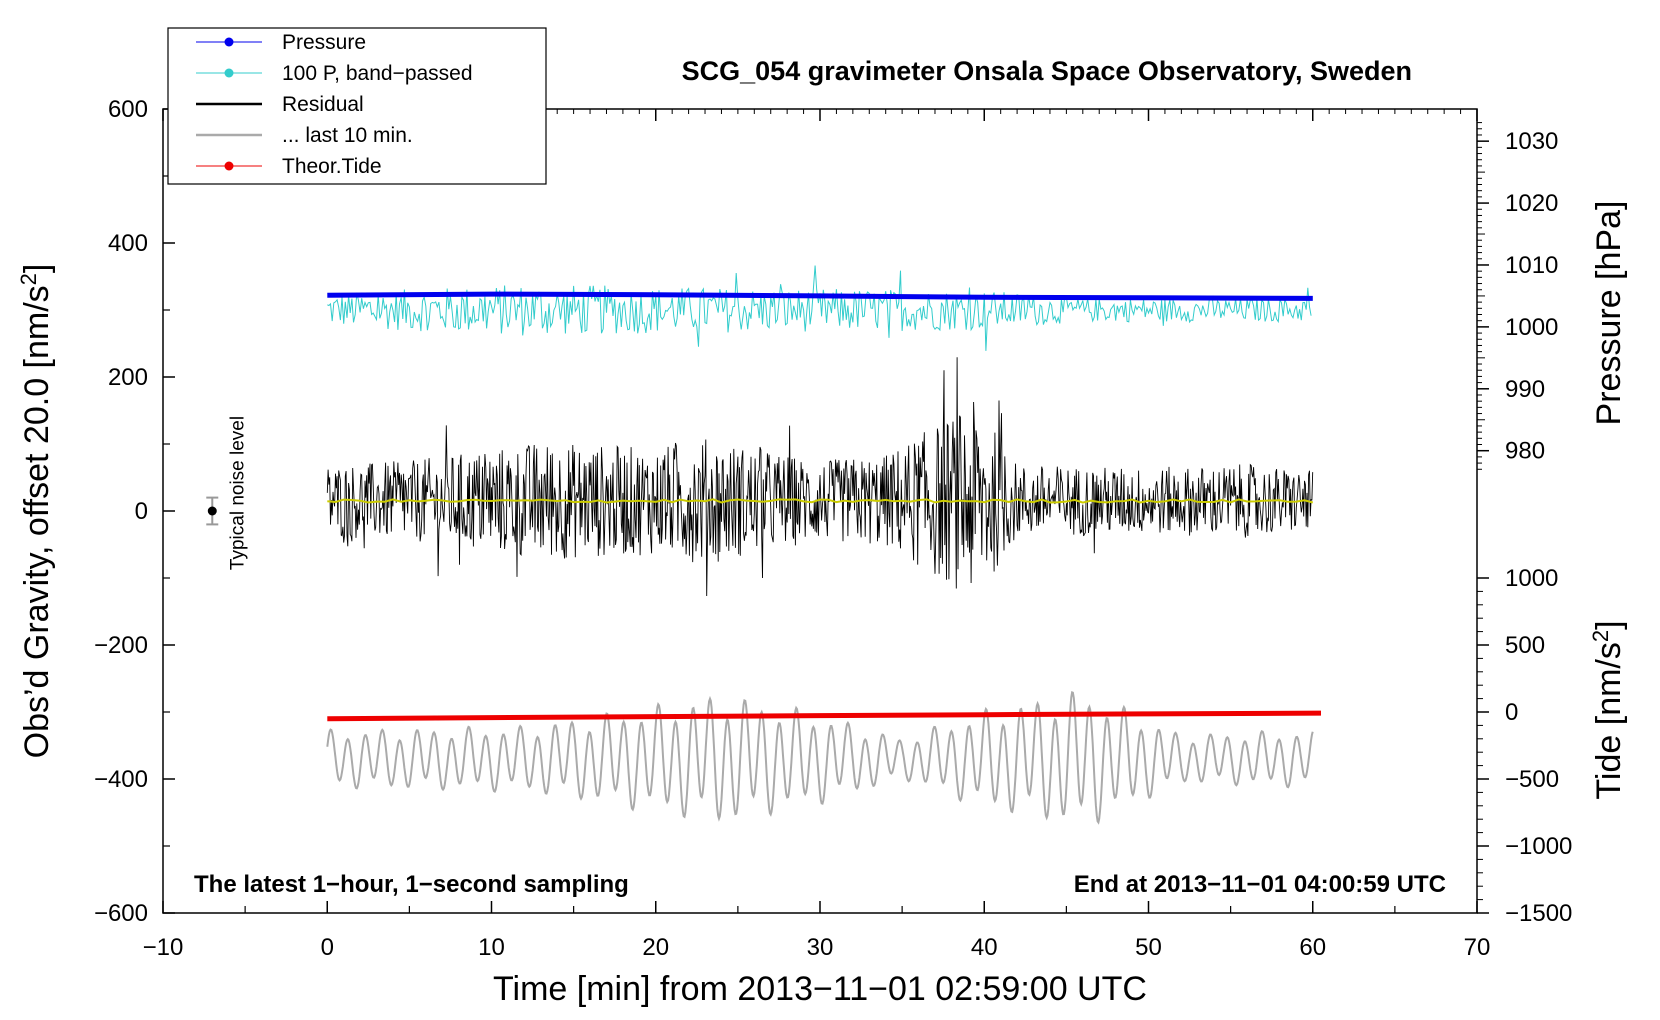  Describe the element at coordinates (1312, 947) in the screenshot. I see `x-tick-label: 60` at that location.